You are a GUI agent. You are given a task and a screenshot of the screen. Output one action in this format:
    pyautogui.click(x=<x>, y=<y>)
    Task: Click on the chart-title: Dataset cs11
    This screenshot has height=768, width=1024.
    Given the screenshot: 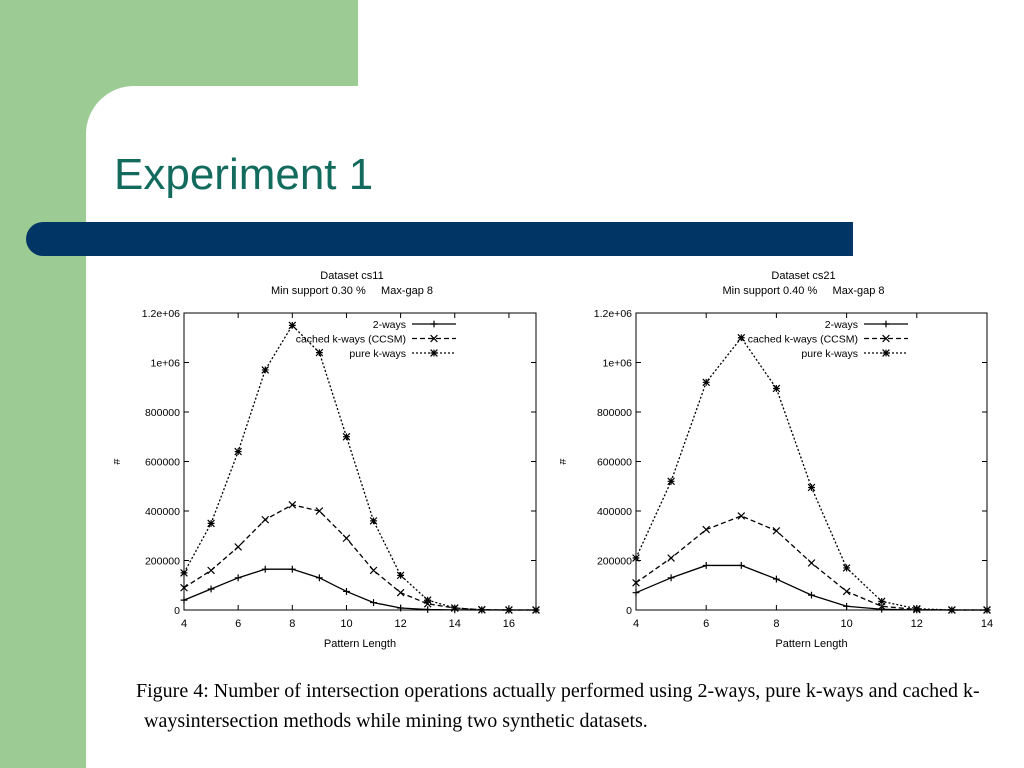 What is the action you would take?
    pyautogui.click(x=351, y=276)
    